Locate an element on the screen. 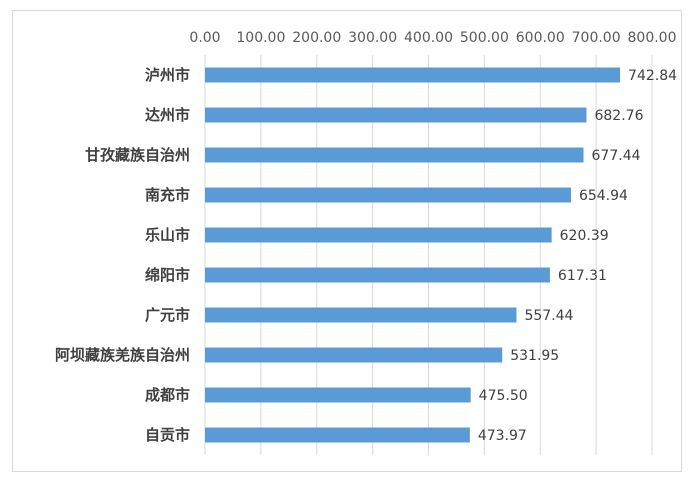 This screenshot has height=482, width=700. data-label: 531.95 is located at coordinates (534, 356).